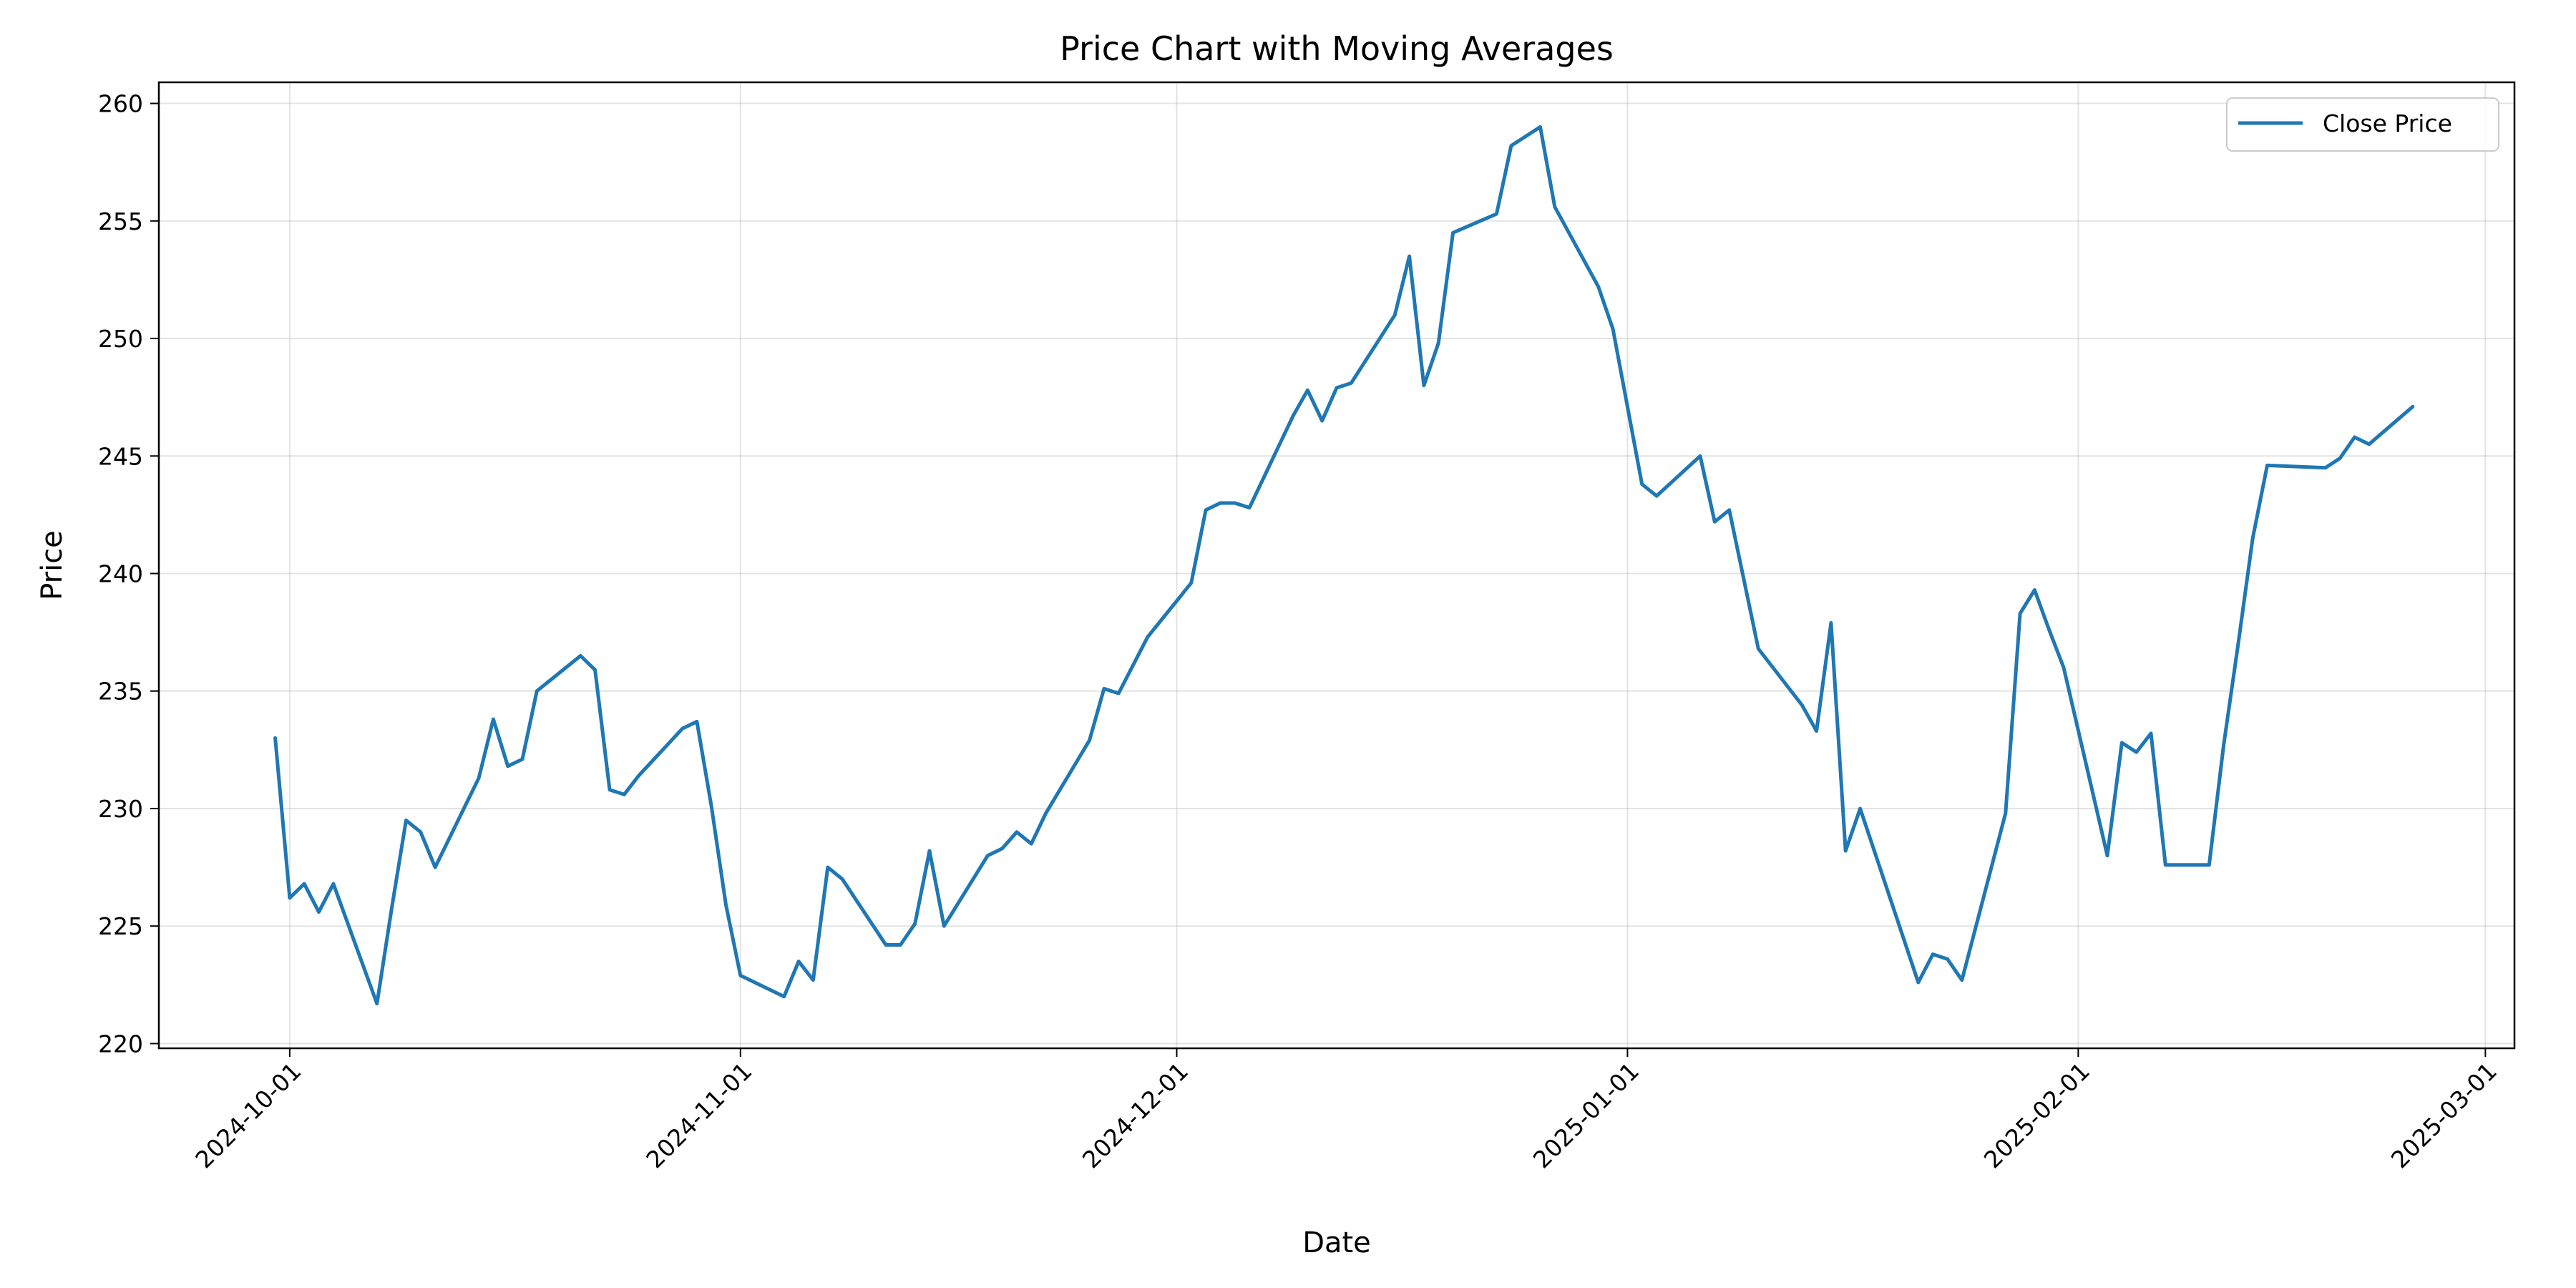  Describe the element at coordinates (1337, 48) in the screenshot. I see `chart-title: Price Chart with Moving Averages` at that location.